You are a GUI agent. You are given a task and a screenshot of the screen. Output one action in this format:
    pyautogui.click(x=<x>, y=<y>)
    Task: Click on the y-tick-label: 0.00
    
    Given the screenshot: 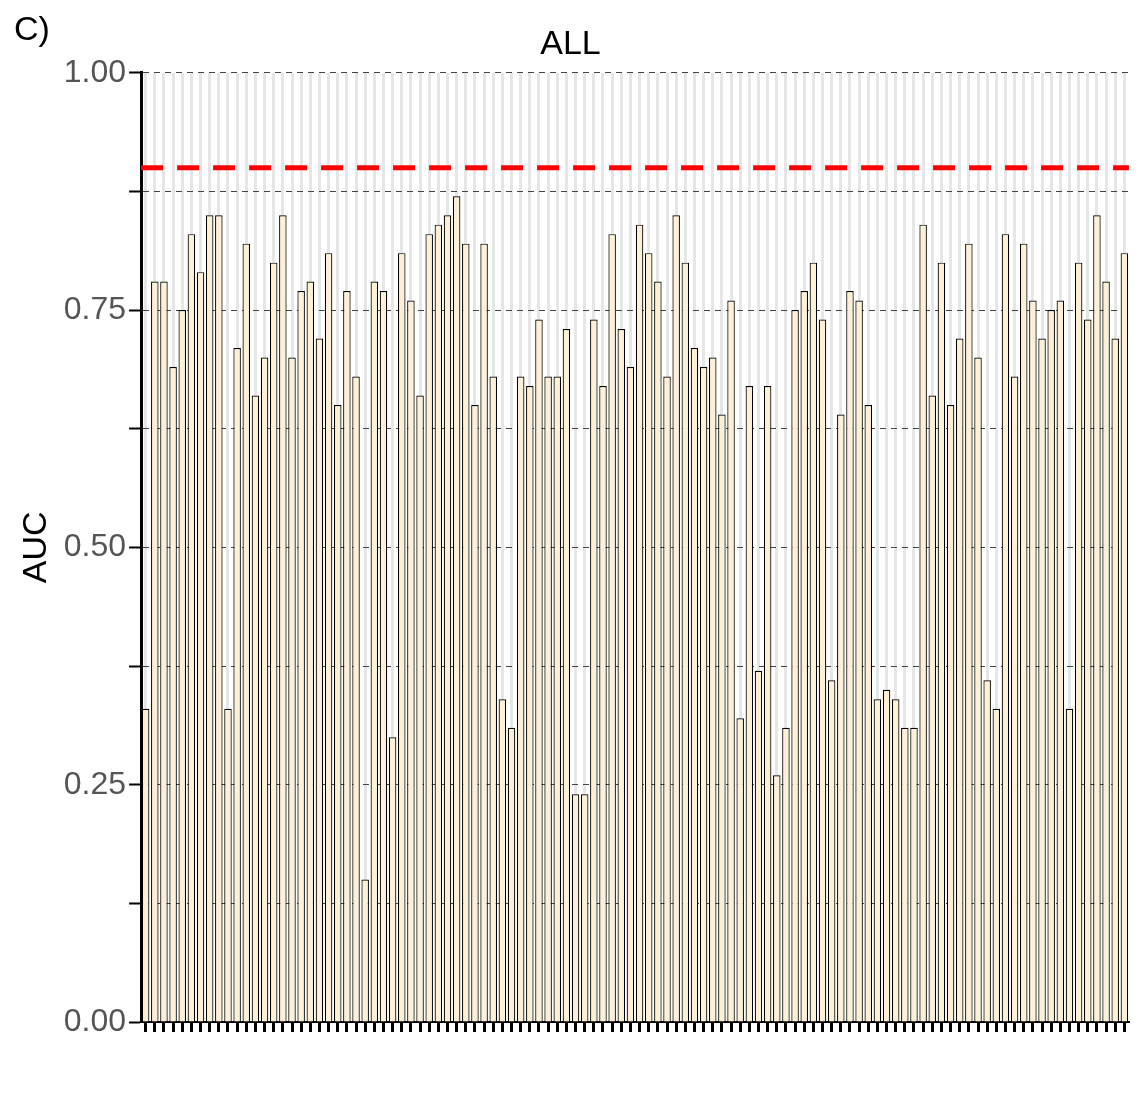 What is the action you would take?
    pyautogui.click(x=95, y=1019)
    